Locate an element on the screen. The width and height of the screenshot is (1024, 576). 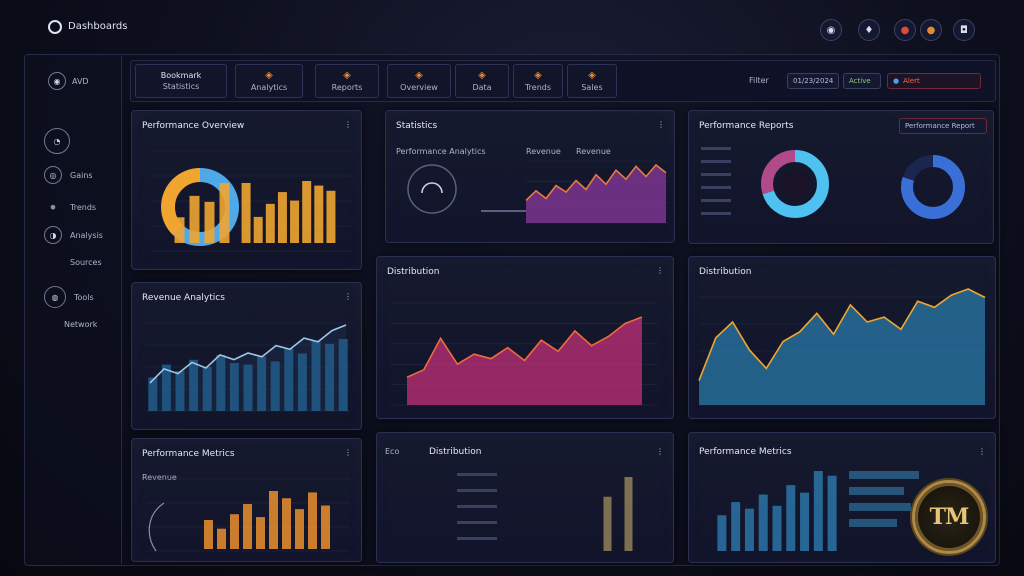
chart-p9 is located at coordinates (818, 511).